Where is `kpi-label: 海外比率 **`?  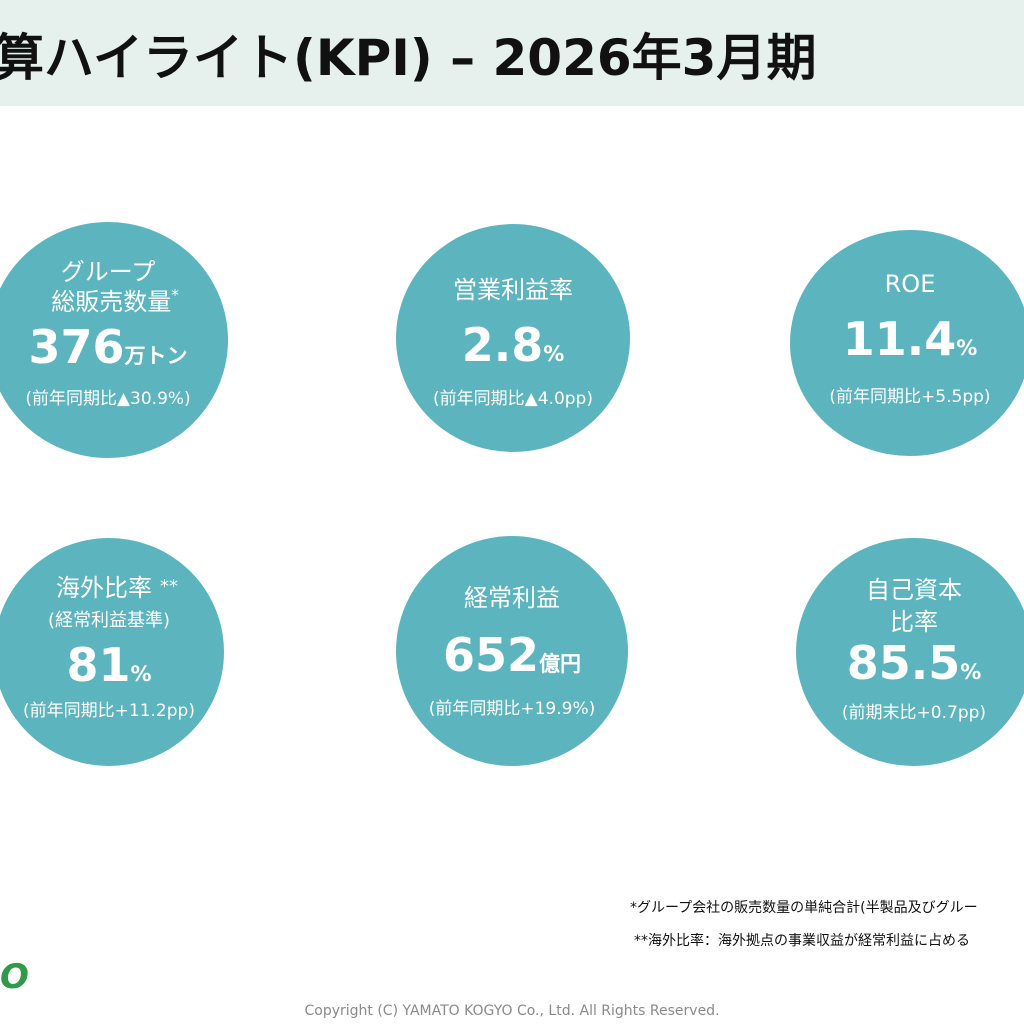 kpi-label: 海外比率 ** is located at coordinates (112, 585).